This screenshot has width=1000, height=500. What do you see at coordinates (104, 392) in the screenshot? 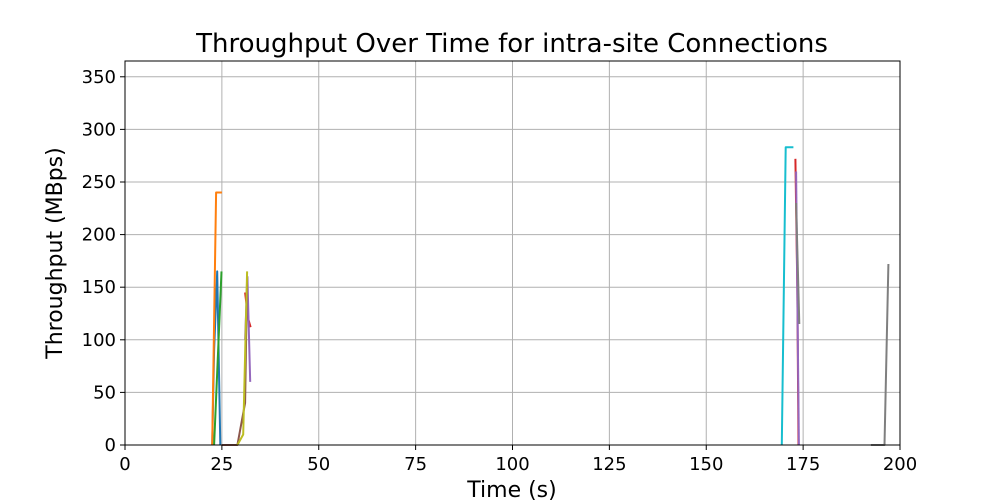
I see `y-tick-label: 50` at bounding box center [104, 392].